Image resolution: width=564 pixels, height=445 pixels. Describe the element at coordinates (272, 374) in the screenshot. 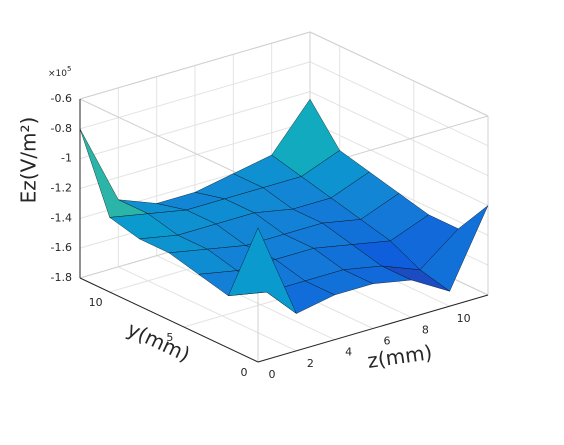

I see `x-tick-label: 0` at that location.